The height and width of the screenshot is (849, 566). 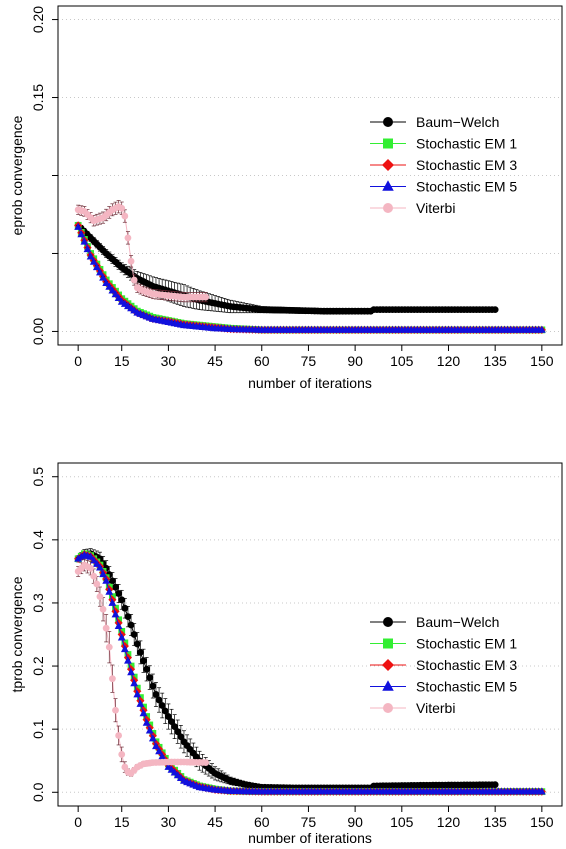 What do you see at coordinates (215, 822) in the screenshot?
I see `x-tick-label: 45` at bounding box center [215, 822].